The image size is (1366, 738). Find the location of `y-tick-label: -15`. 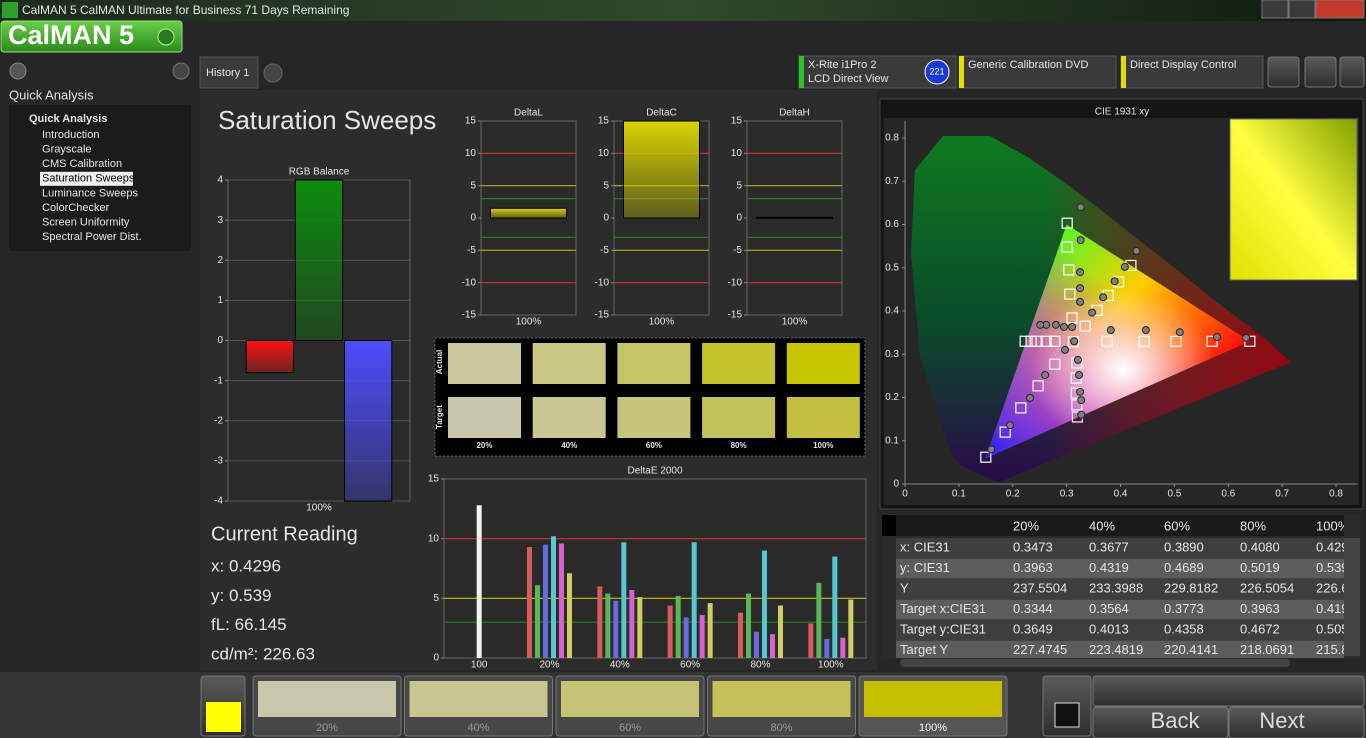

y-tick-label: -15 is located at coordinates (735, 315).